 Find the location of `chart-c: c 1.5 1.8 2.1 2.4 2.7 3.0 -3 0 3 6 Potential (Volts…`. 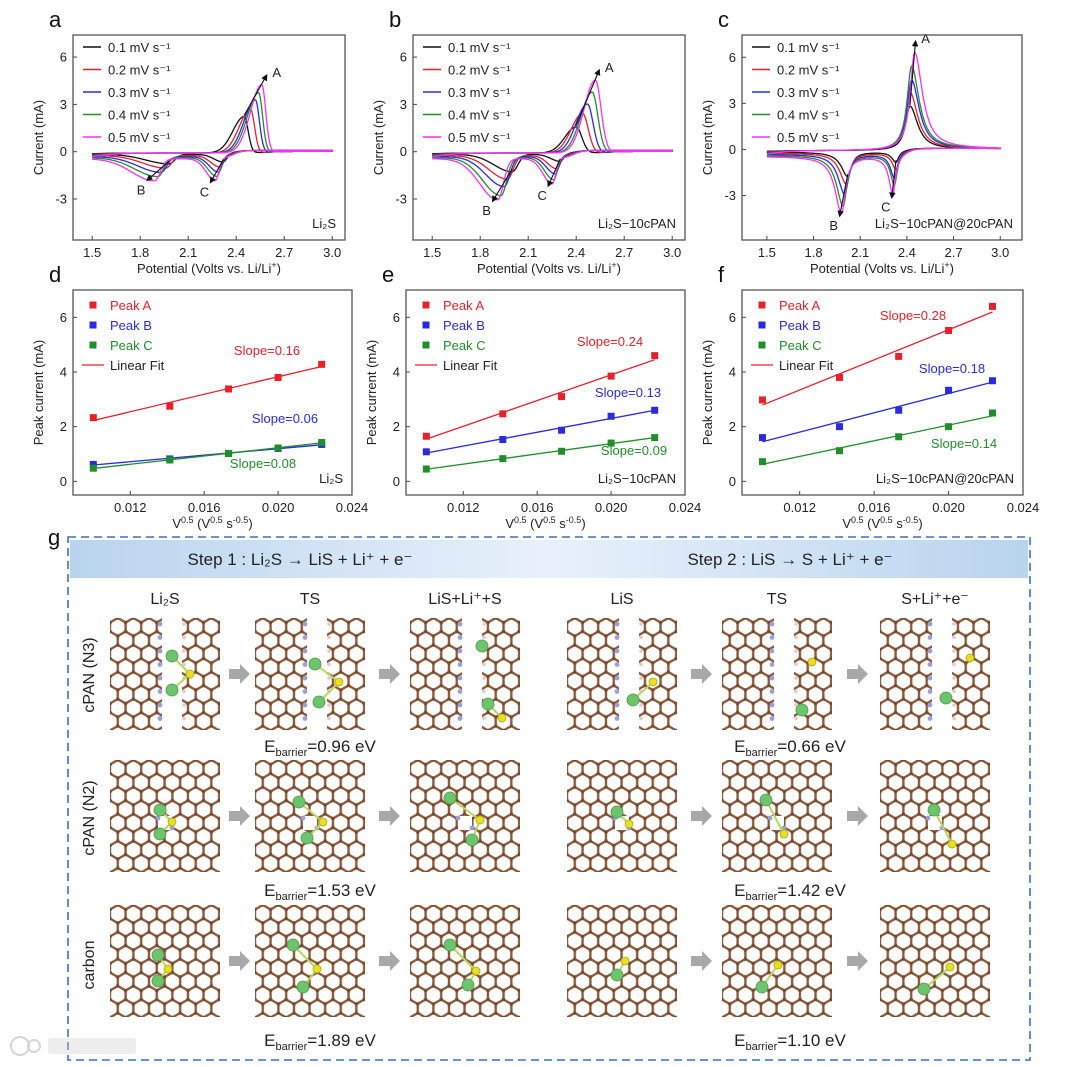

chart-c: c 1.5 1.8 2.1 2.4 2.7 3.0 -3 0 3 6 Potential (Volts… is located at coordinates (861, 141).